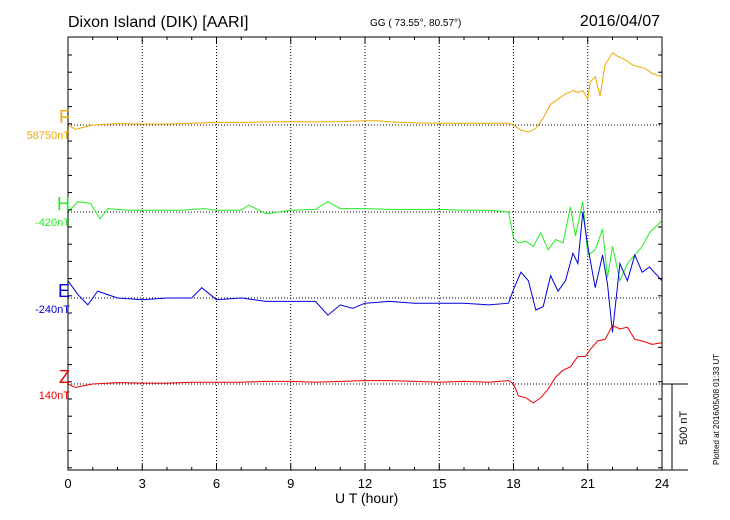  What do you see at coordinates (716, 409) in the screenshot?
I see `plotted-timestamp: Plotted at 2016/05/08 01:33 UT` at bounding box center [716, 409].